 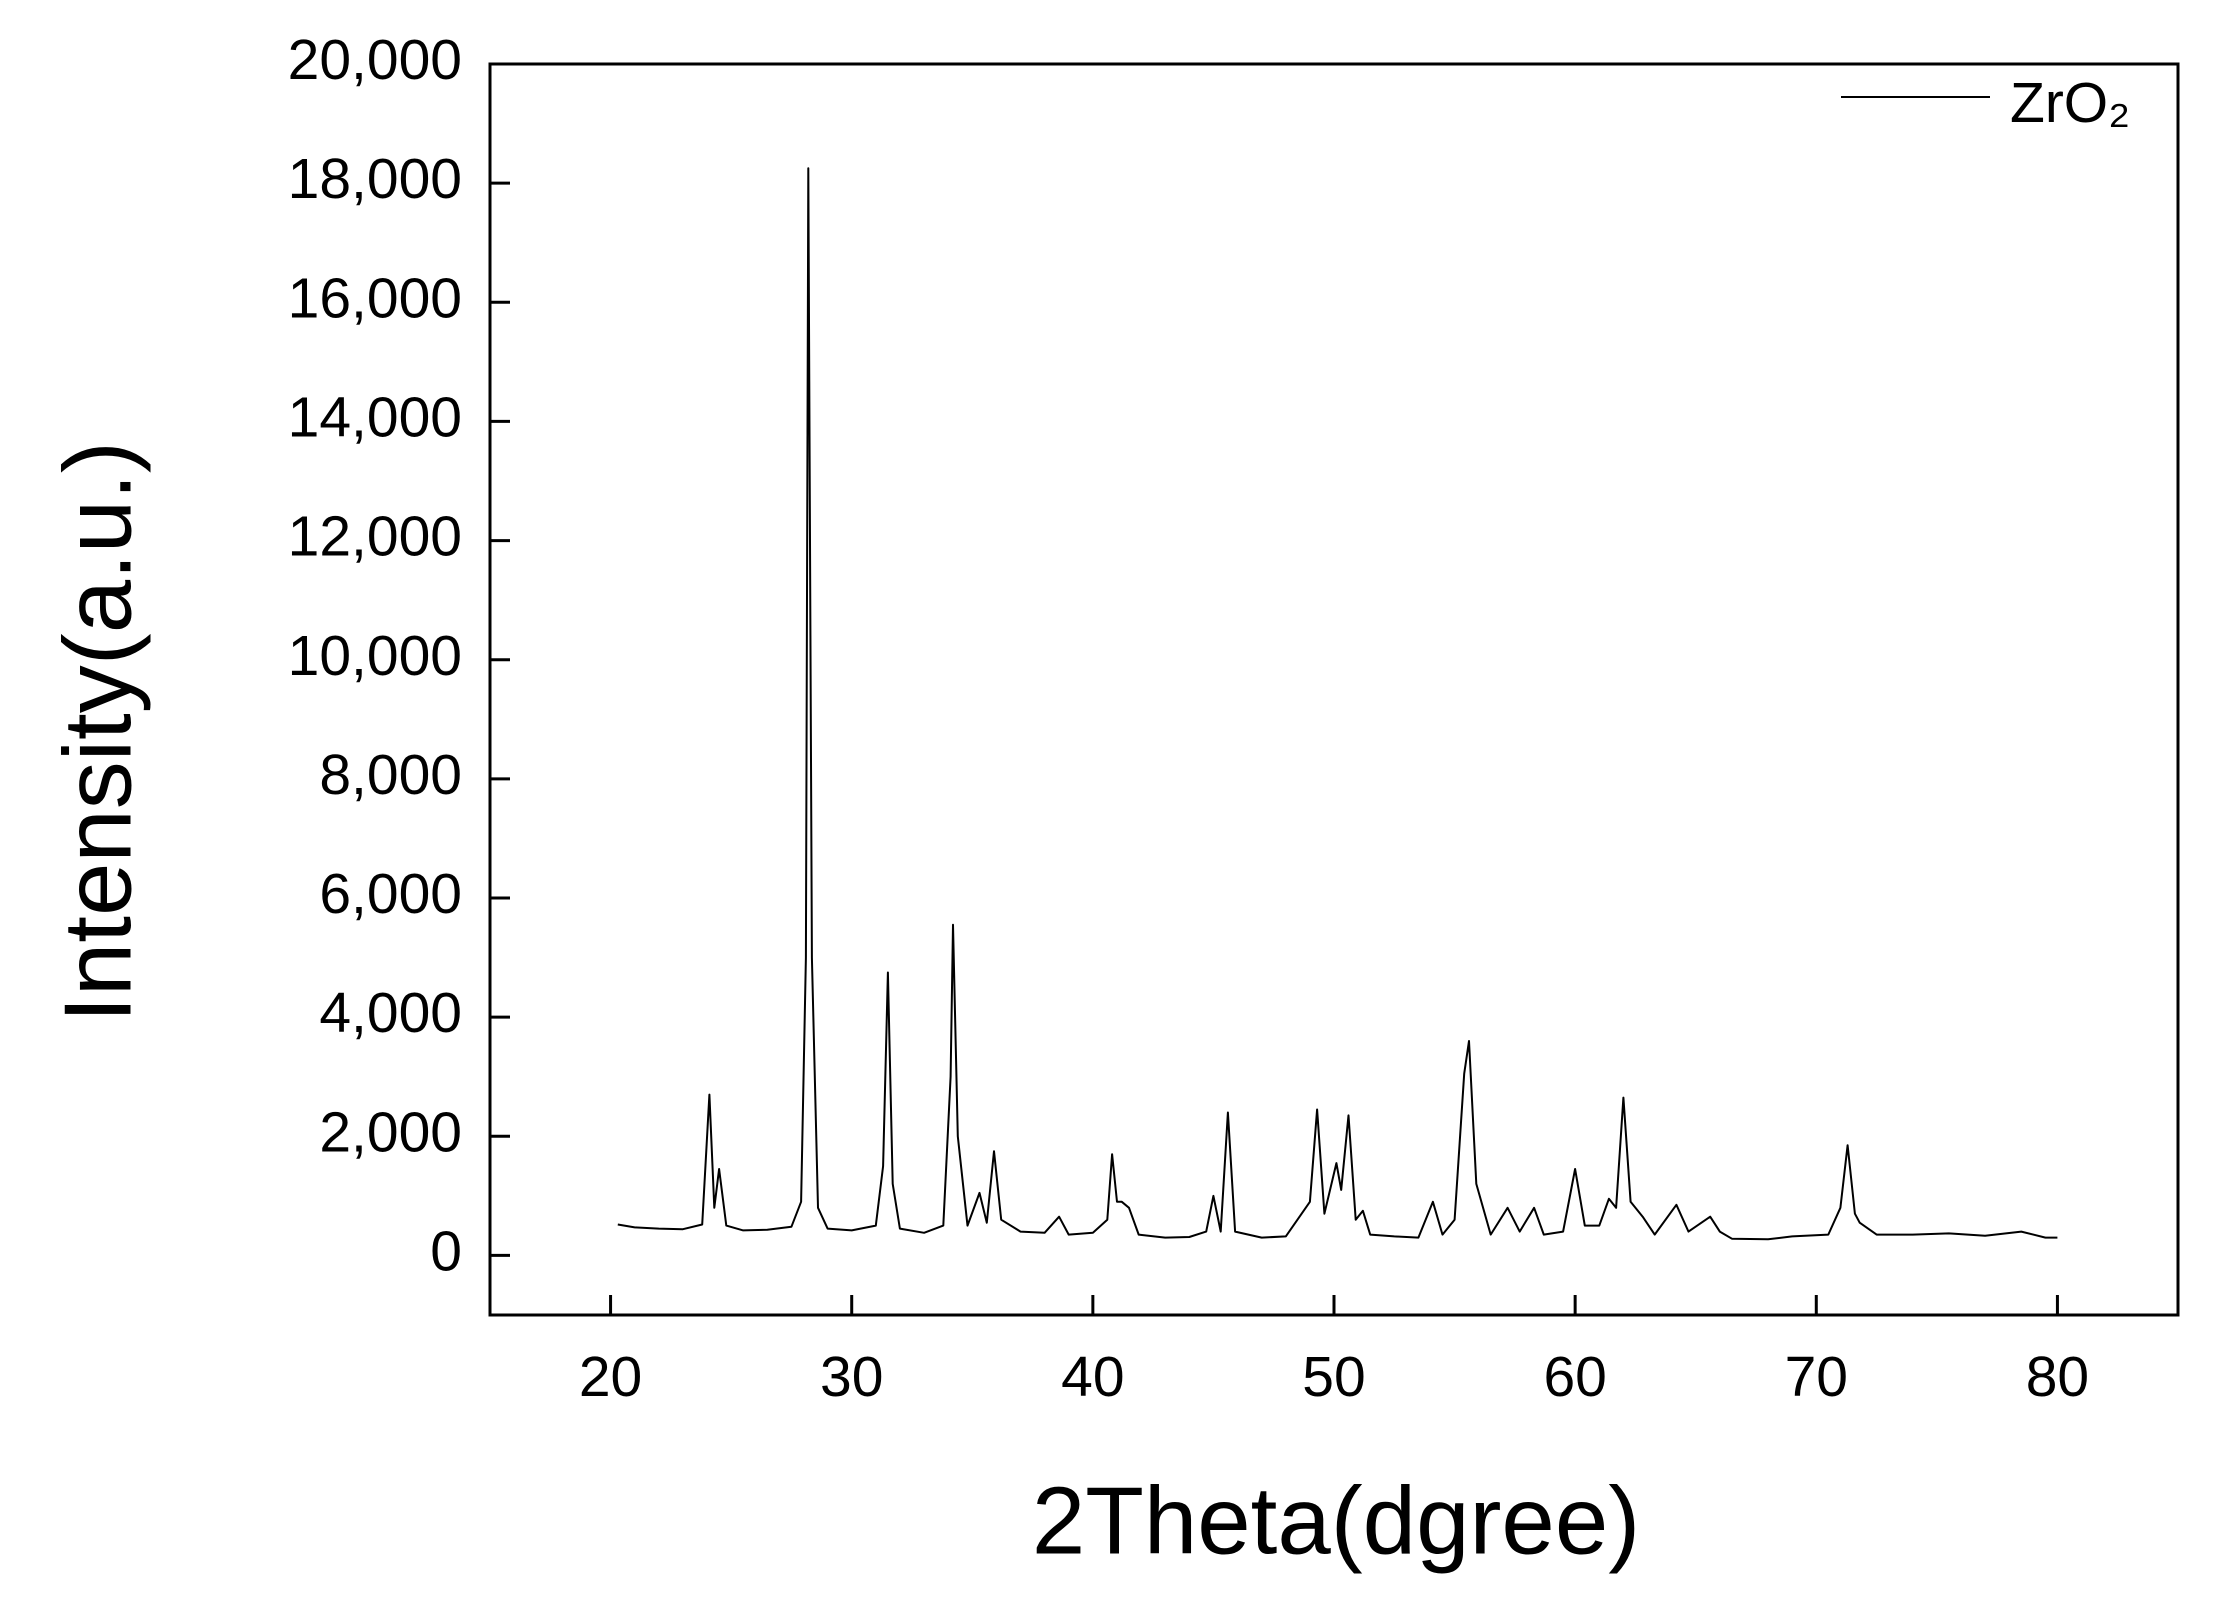 What do you see at coordinates (97, 732) in the screenshot?
I see `y-axis-title: Intensity(a.u.)` at bounding box center [97, 732].